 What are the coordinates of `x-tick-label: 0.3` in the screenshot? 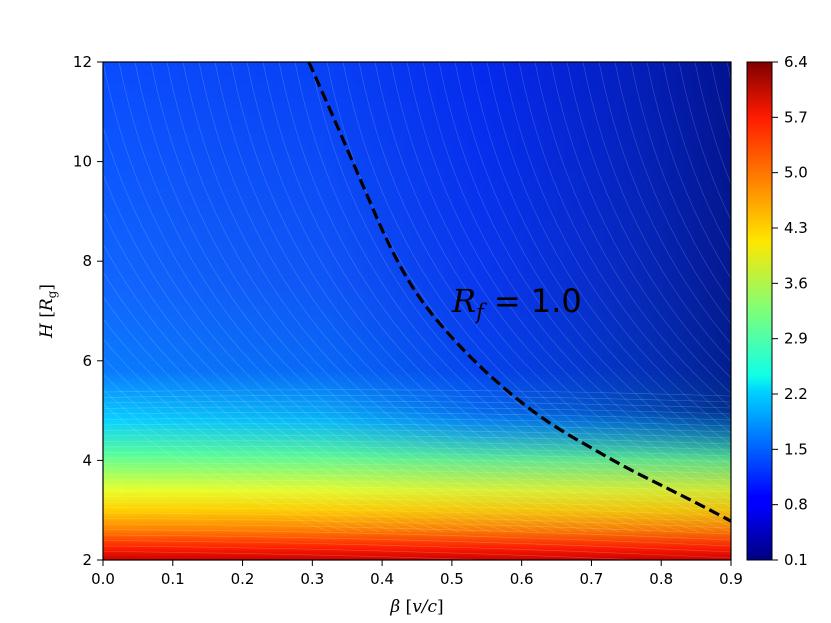 It's located at (312, 579).